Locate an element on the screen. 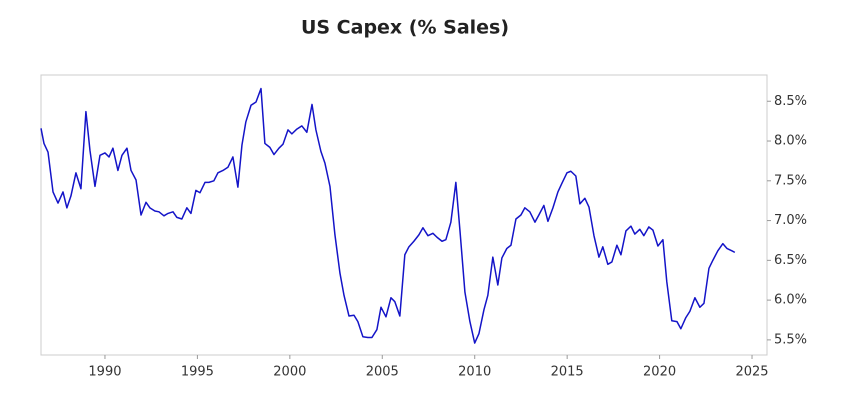 The height and width of the screenshot is (412, 841). x-tick-label: 2015 is located at coordinates (567, 372).